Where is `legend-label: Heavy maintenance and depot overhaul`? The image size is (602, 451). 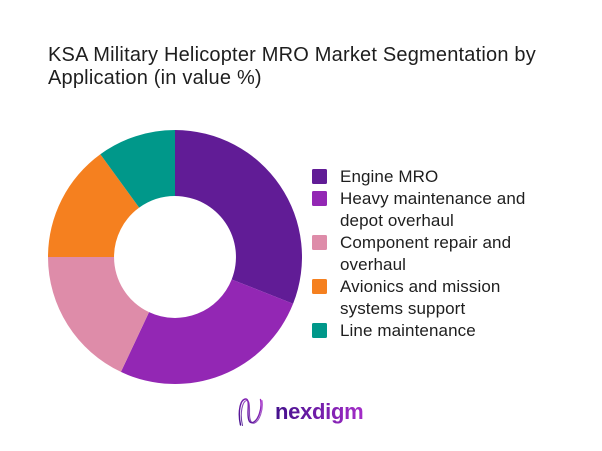
legend-label: Heavy maintenance and depot overhaul is located at coordinates (433, 209).